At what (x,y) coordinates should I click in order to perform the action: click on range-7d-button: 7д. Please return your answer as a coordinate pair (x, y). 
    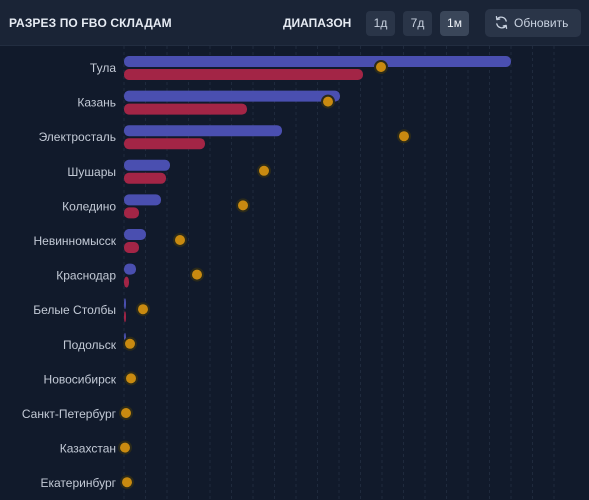
    Looking at the image, I should click on (417, 23).